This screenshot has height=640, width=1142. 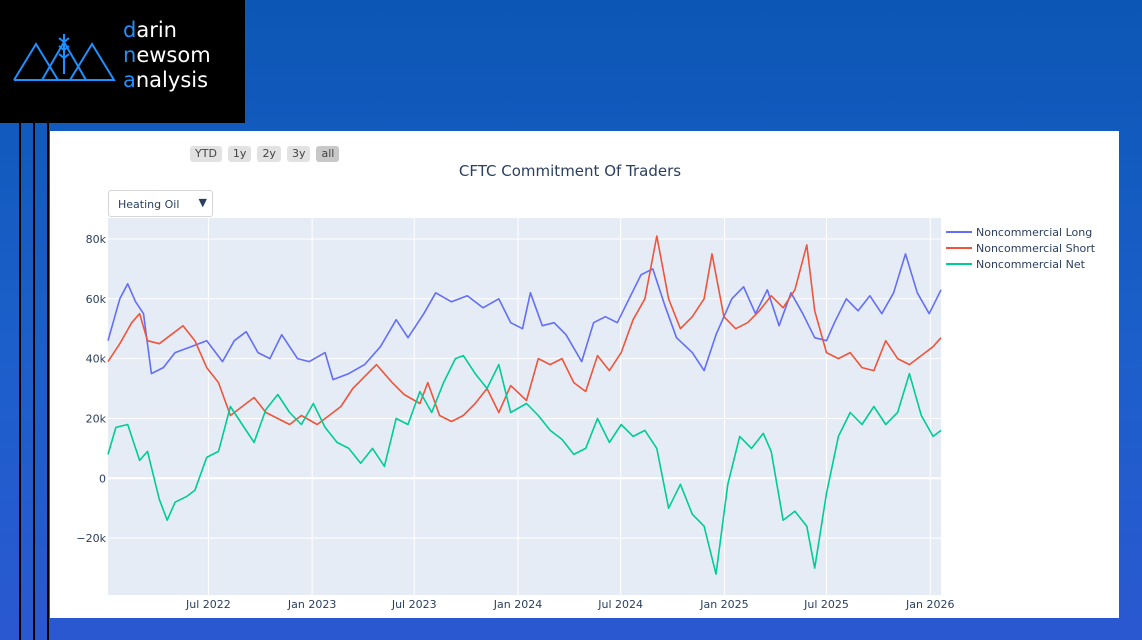 I want to click on x-tick-label: Jan 2026, so click(x=929, y=604).